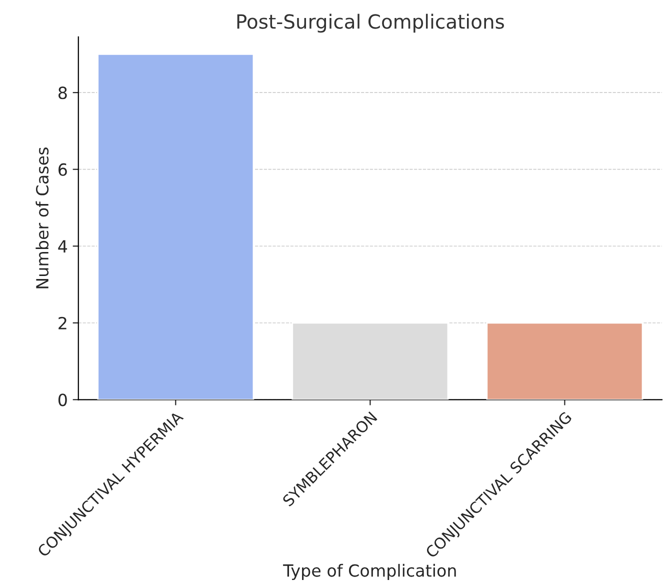 The width and height of the screenshot is (670, 586). What do you see at coordinates (63, 246) in the screenshot?
I see `y-tick-label: 4` at bounding box center [63, 246].